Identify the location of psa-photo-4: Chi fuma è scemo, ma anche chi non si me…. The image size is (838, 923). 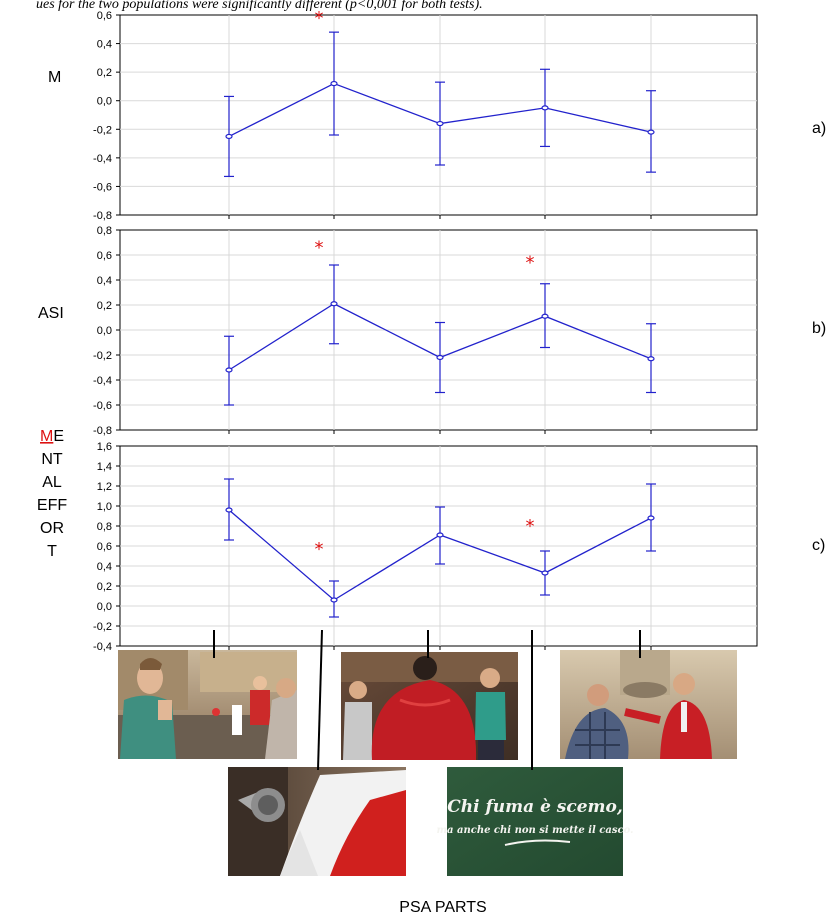
(535, 821).